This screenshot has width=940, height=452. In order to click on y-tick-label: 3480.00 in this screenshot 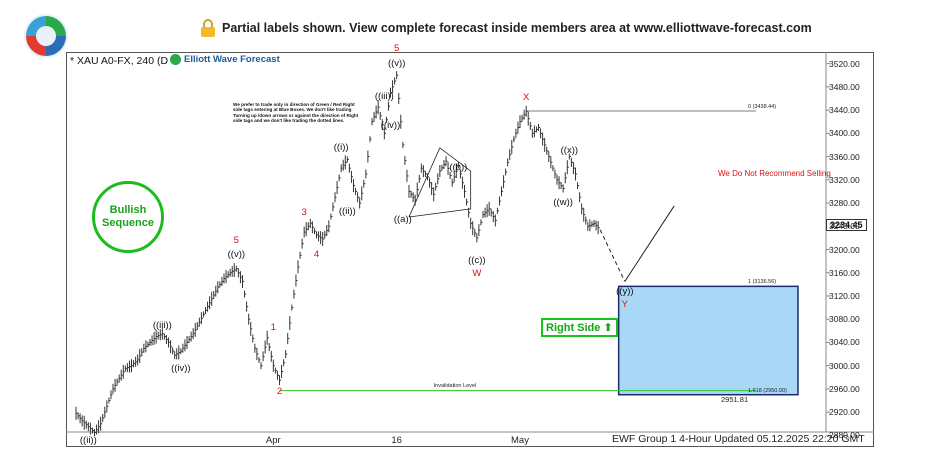, I will do `click(844, 86)`.